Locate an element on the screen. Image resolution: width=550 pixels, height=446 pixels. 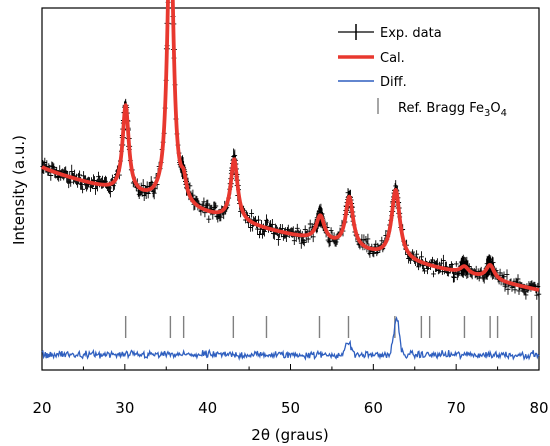
diff-series is located at coordinates (290, 338).